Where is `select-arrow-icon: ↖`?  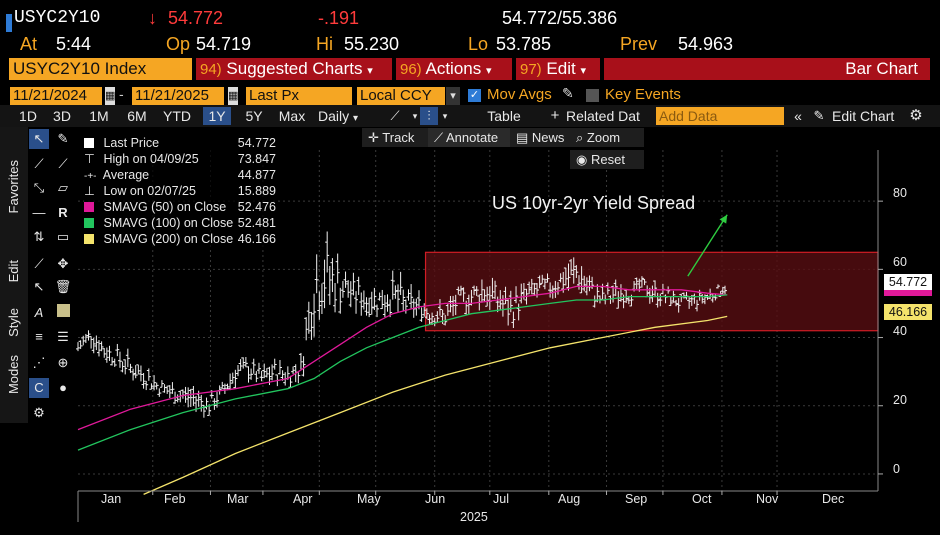 select-arrow-icon: ↖ is located at coordinates (39, 286).